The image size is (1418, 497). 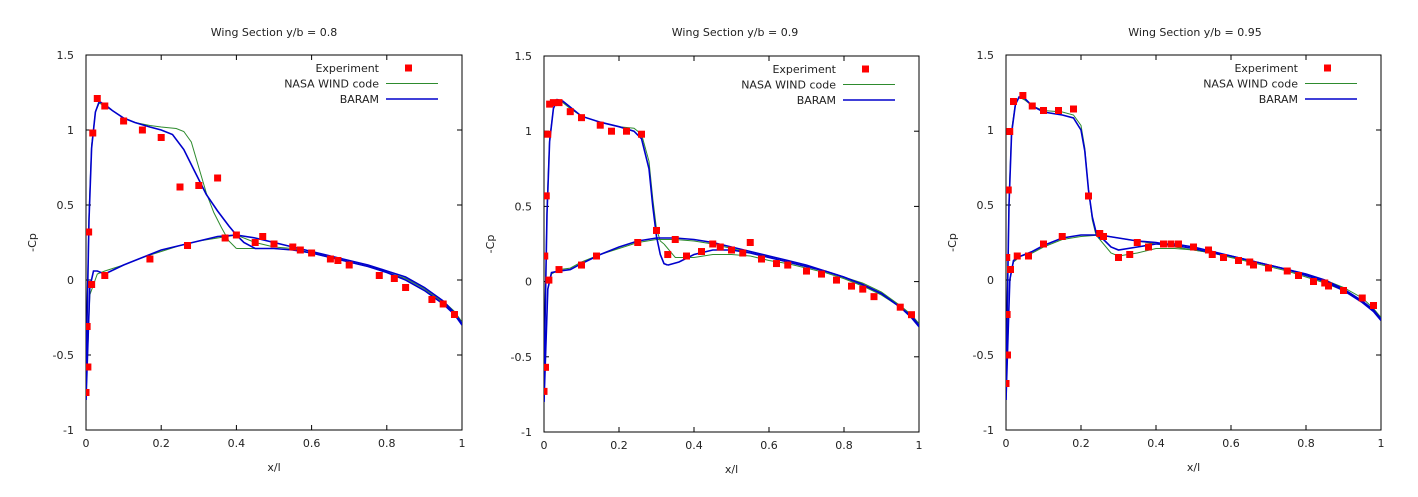 What do you see at coordinates (528, 282) in the screenshot?
I see `y-tick-label: 0` at bounding box center [528, 282].